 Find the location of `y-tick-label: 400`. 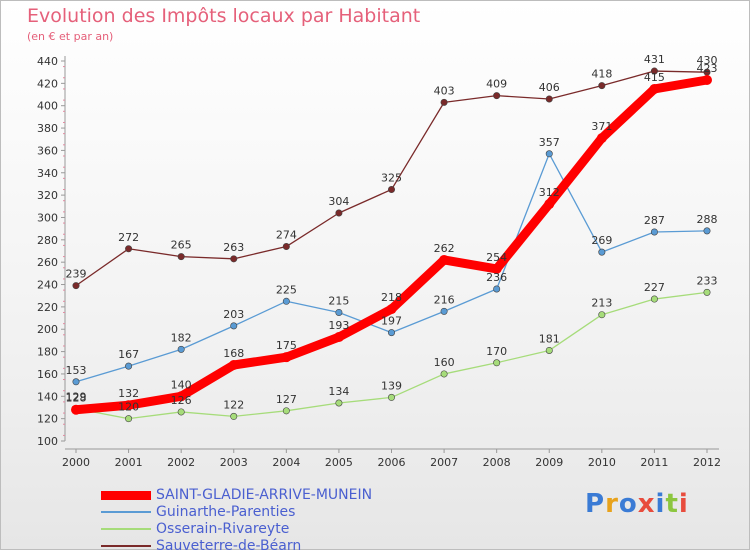

y-tick-label: 400 is located at coordinates (47, 106).